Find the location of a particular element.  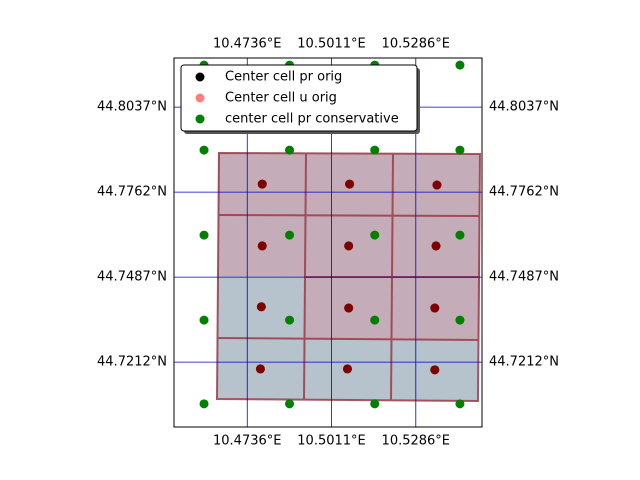

legend-box is located at coordinates (299, 98).